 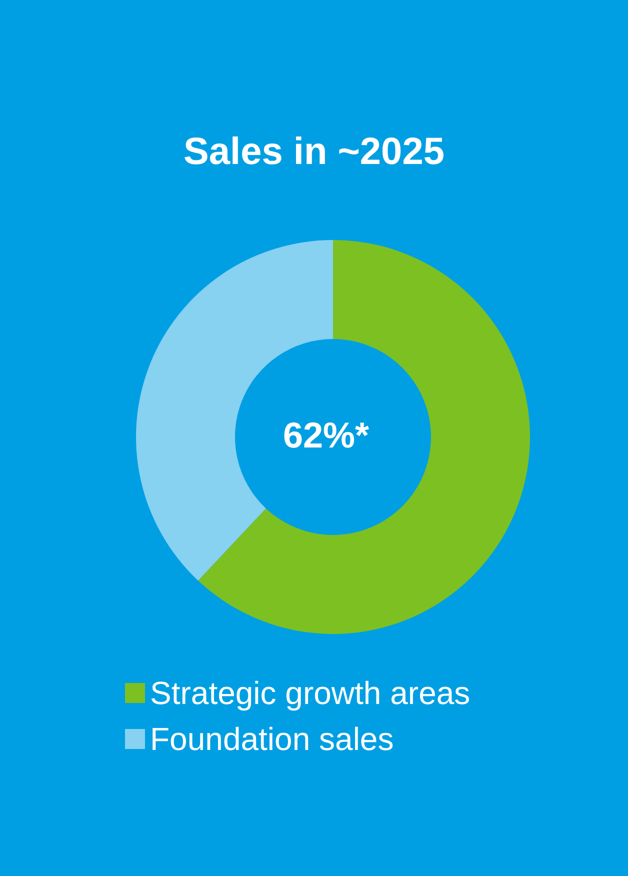 What do you see at coordinates (310, 693) in the screenshot?
I see `legend-label: Strategic growth areas` at bounding box center [310, 693].